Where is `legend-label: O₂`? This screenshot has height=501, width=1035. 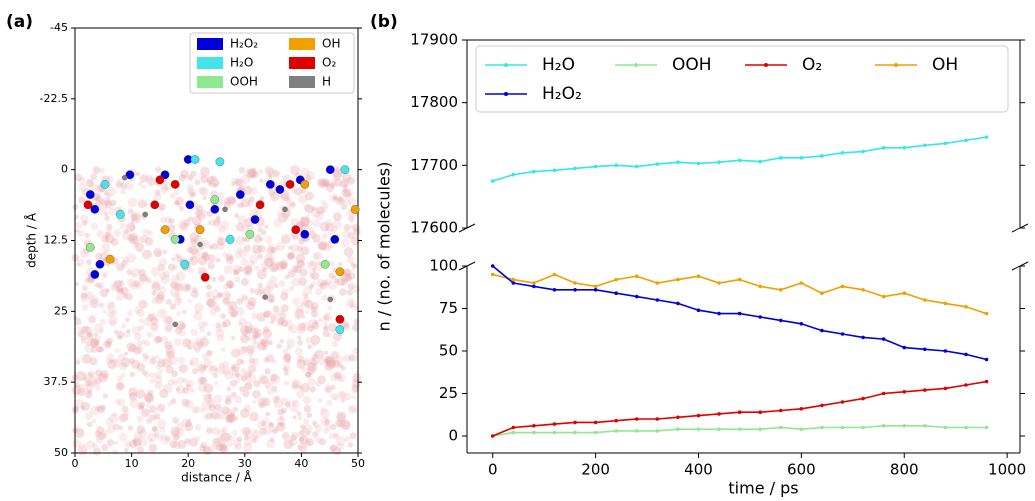
legend-label: O₂ is located at coordinates (812, 65).